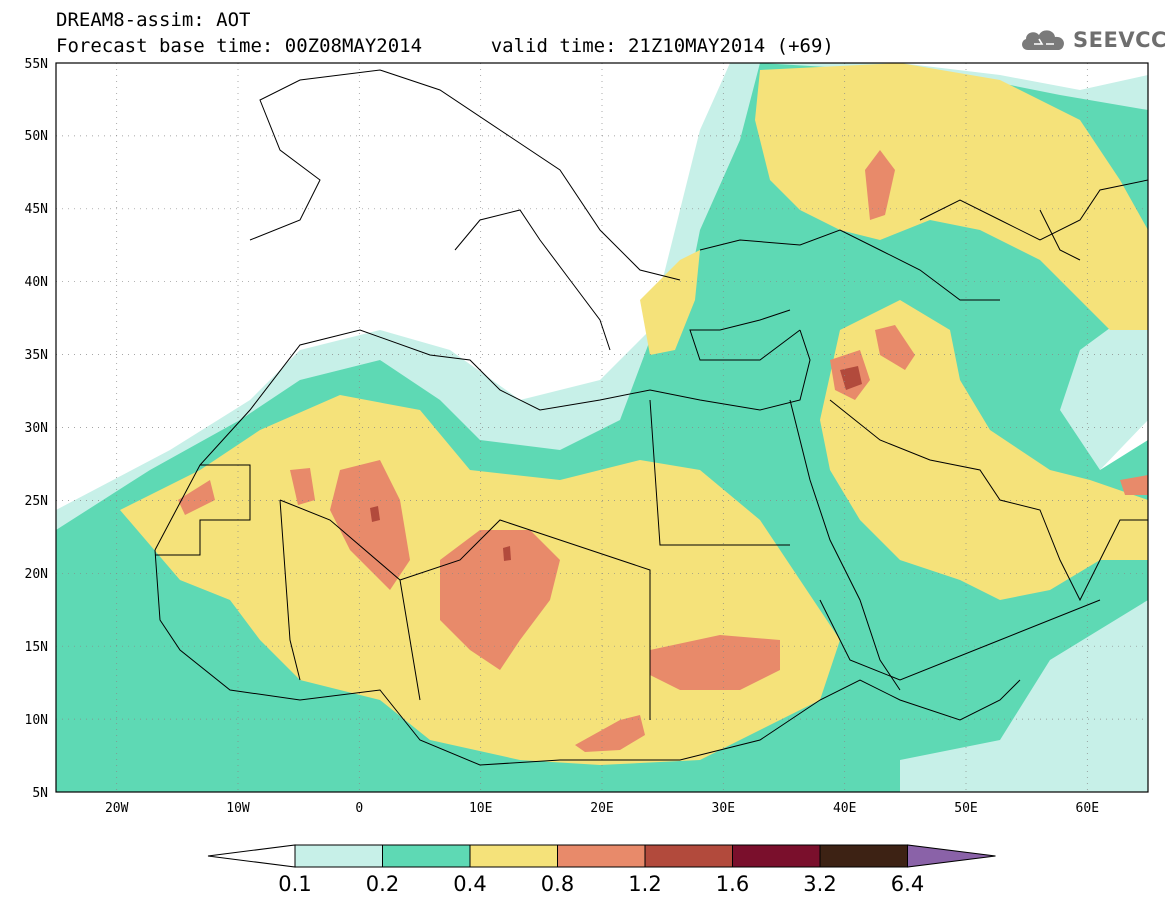 The width and height of the screenshot is (1165, 905). What do you see at coordinates (36, 282) in the screenshot?
I see `lat-label: 40N` at bounding box center [36, 282].